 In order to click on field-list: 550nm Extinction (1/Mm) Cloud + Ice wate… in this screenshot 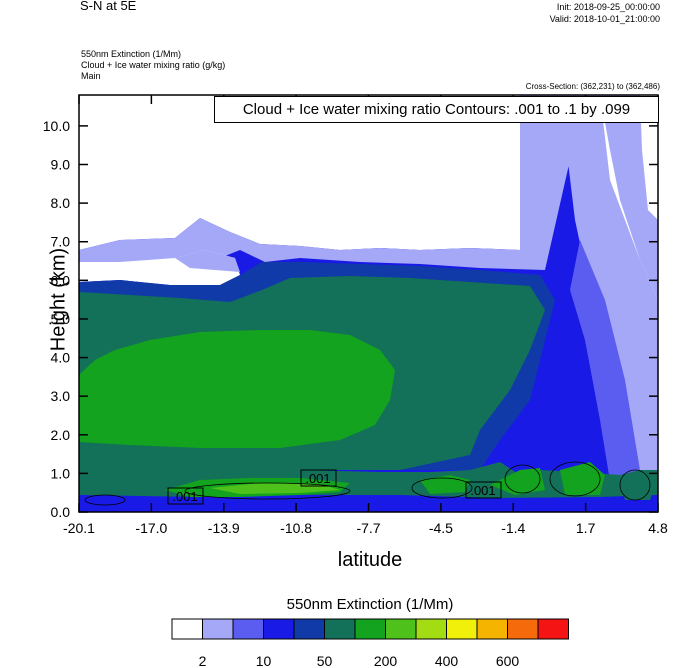, I will do `click(153, 65)`.